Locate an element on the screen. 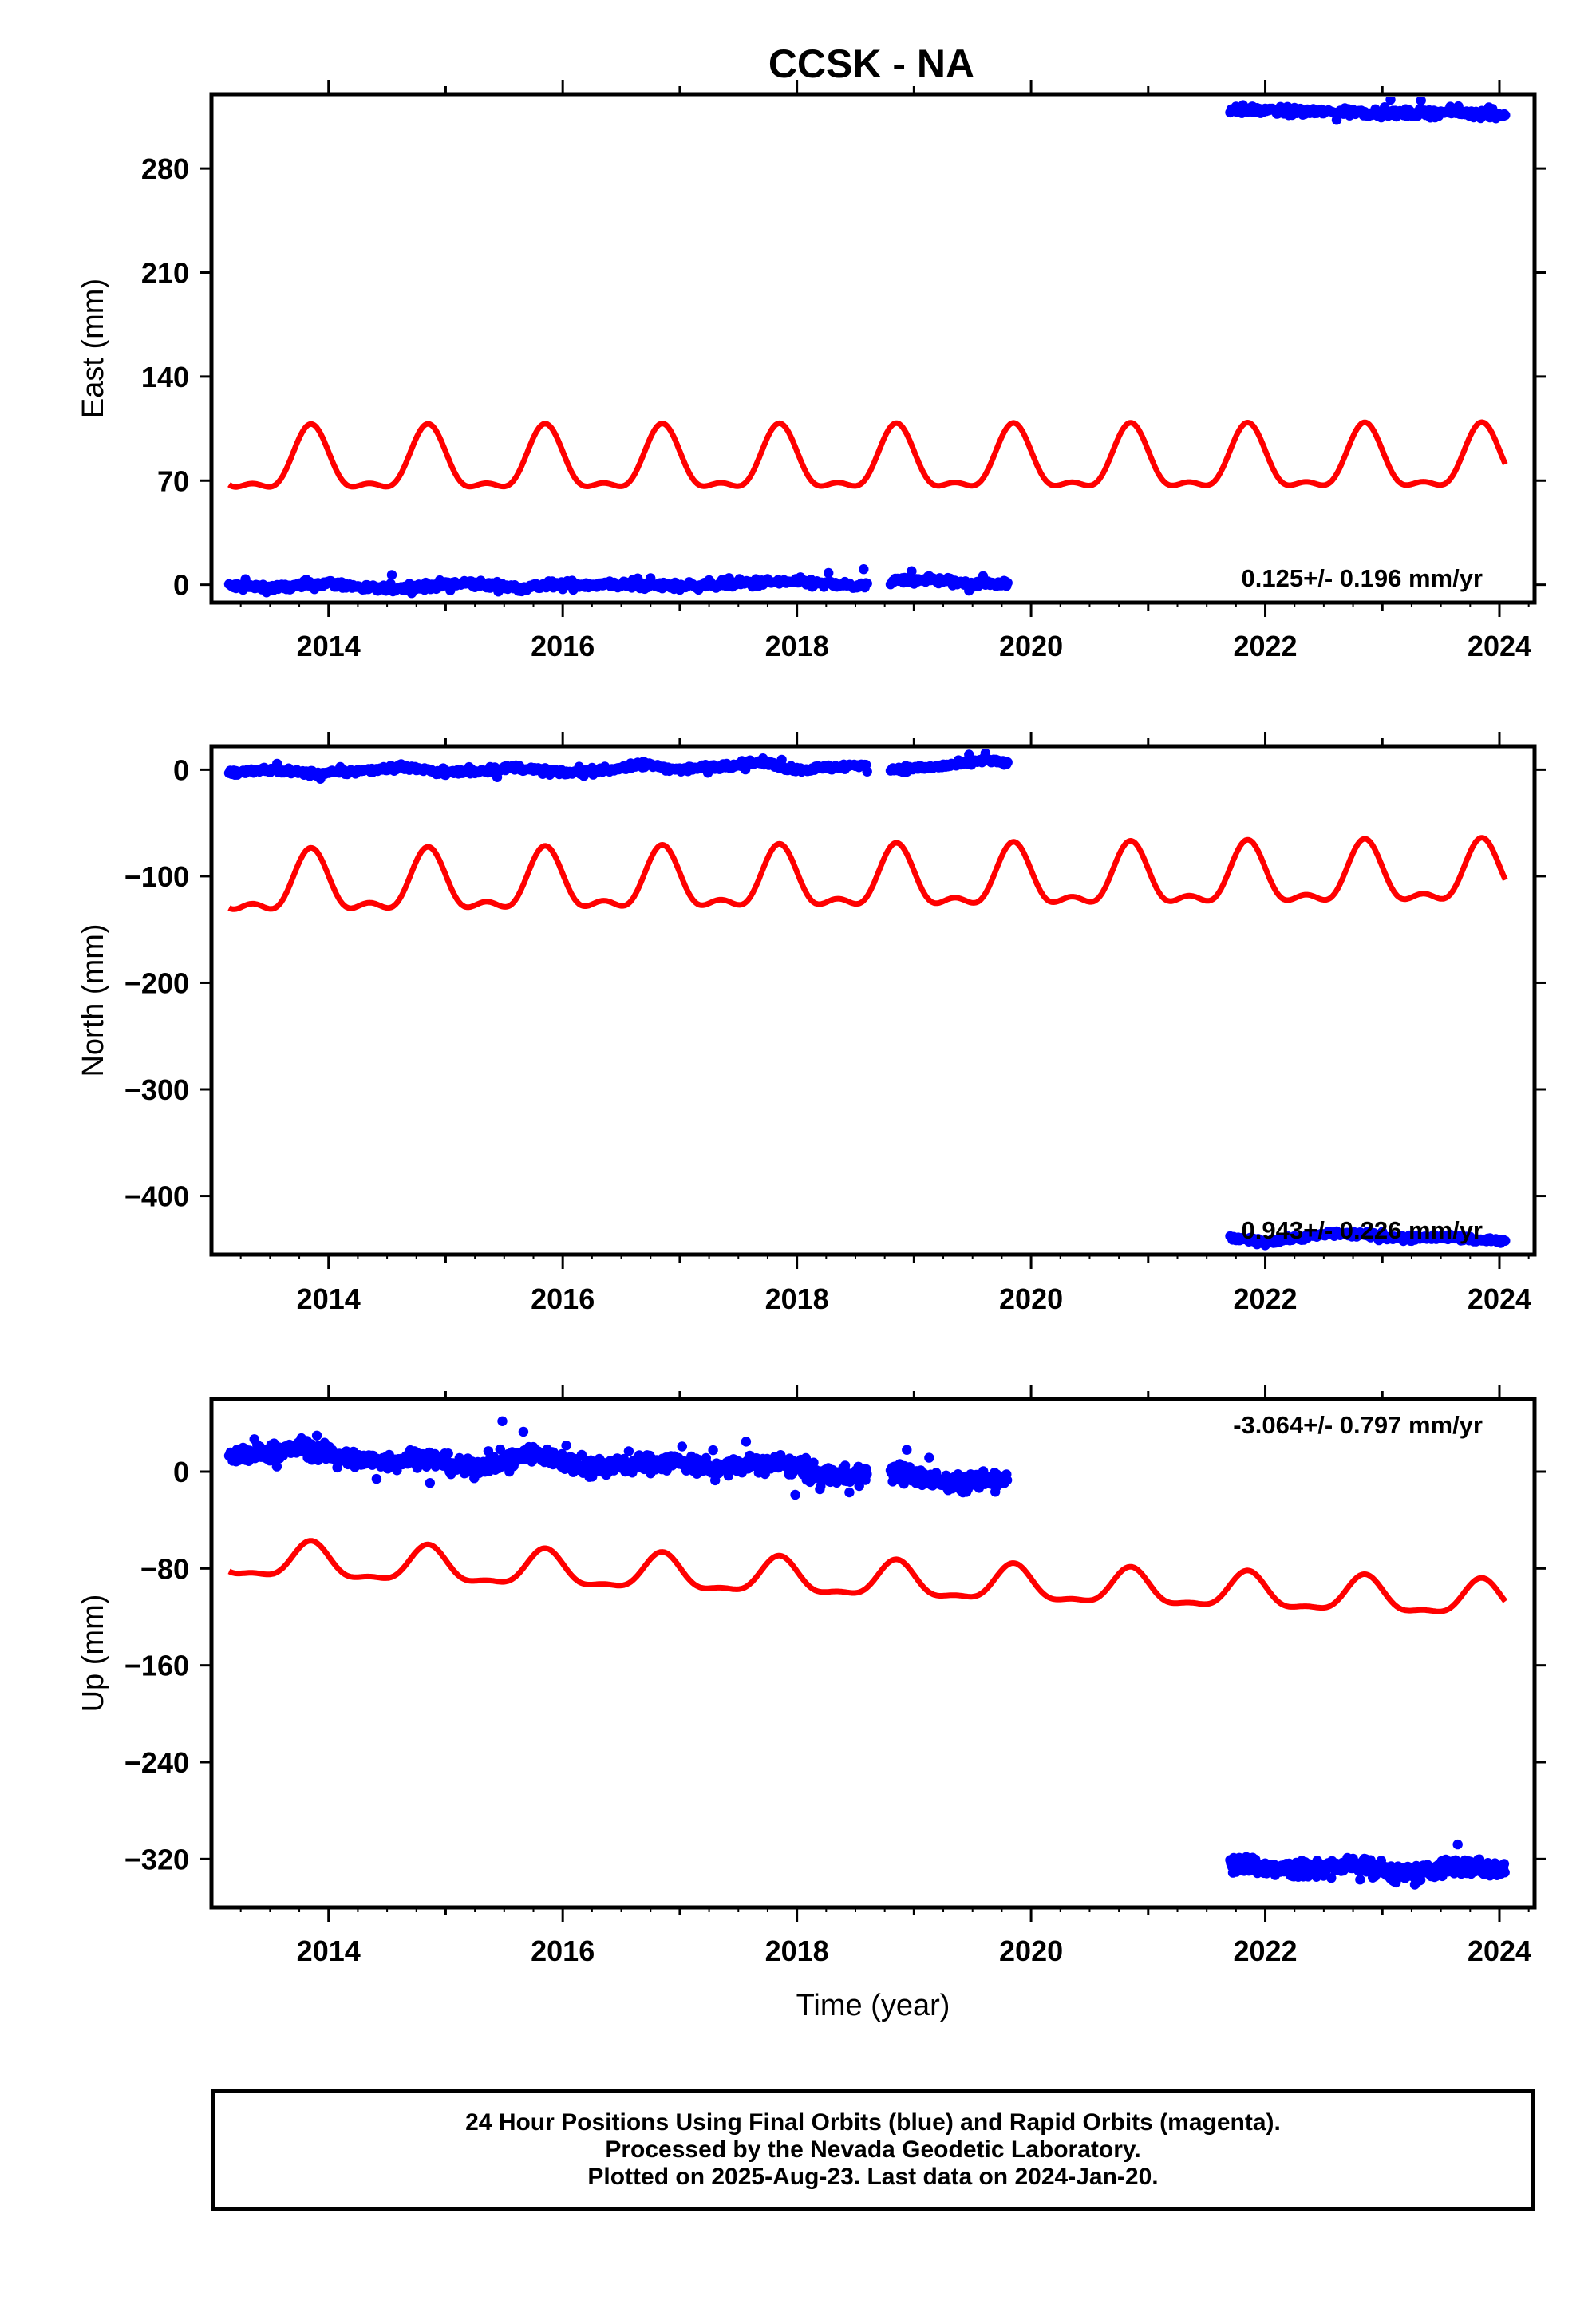 The height and width of the screenshot is (2316, 1596). north-xtick-label: 2016 is located at coordinates (563, 1298).